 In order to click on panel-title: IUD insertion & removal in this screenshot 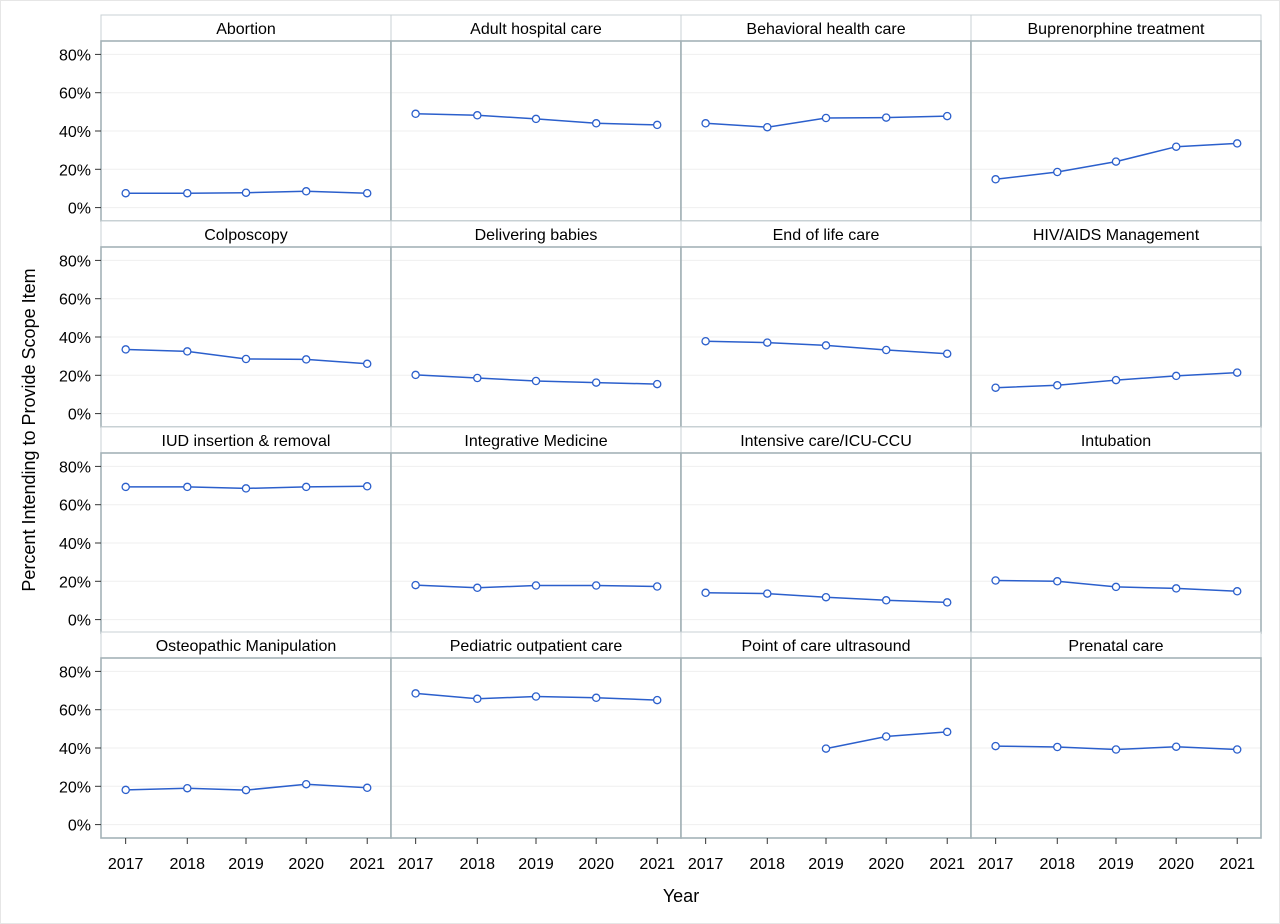, I will do `click(246, 441)`.